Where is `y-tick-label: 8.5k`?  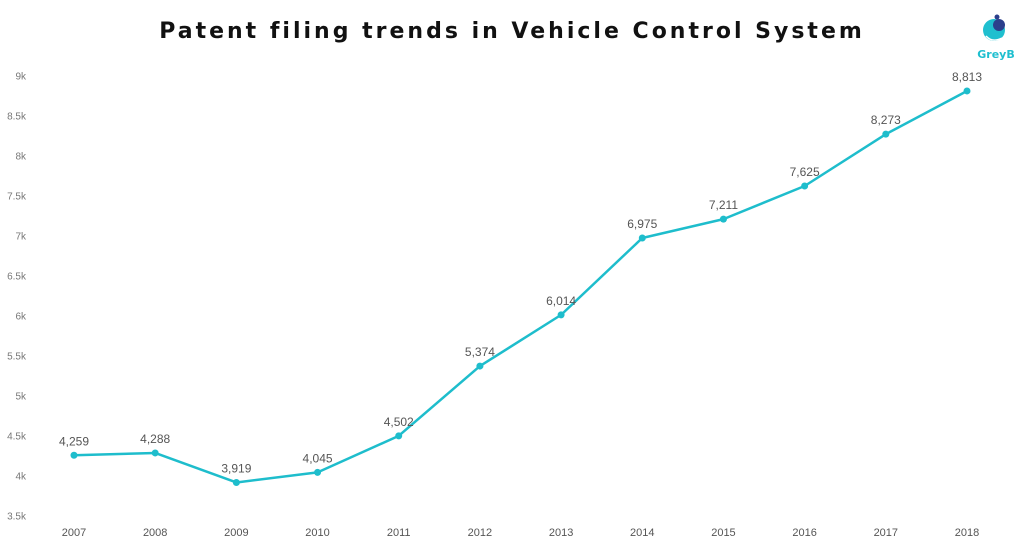
y-tick-label: 8.5k is located at coordinates (17, 117).